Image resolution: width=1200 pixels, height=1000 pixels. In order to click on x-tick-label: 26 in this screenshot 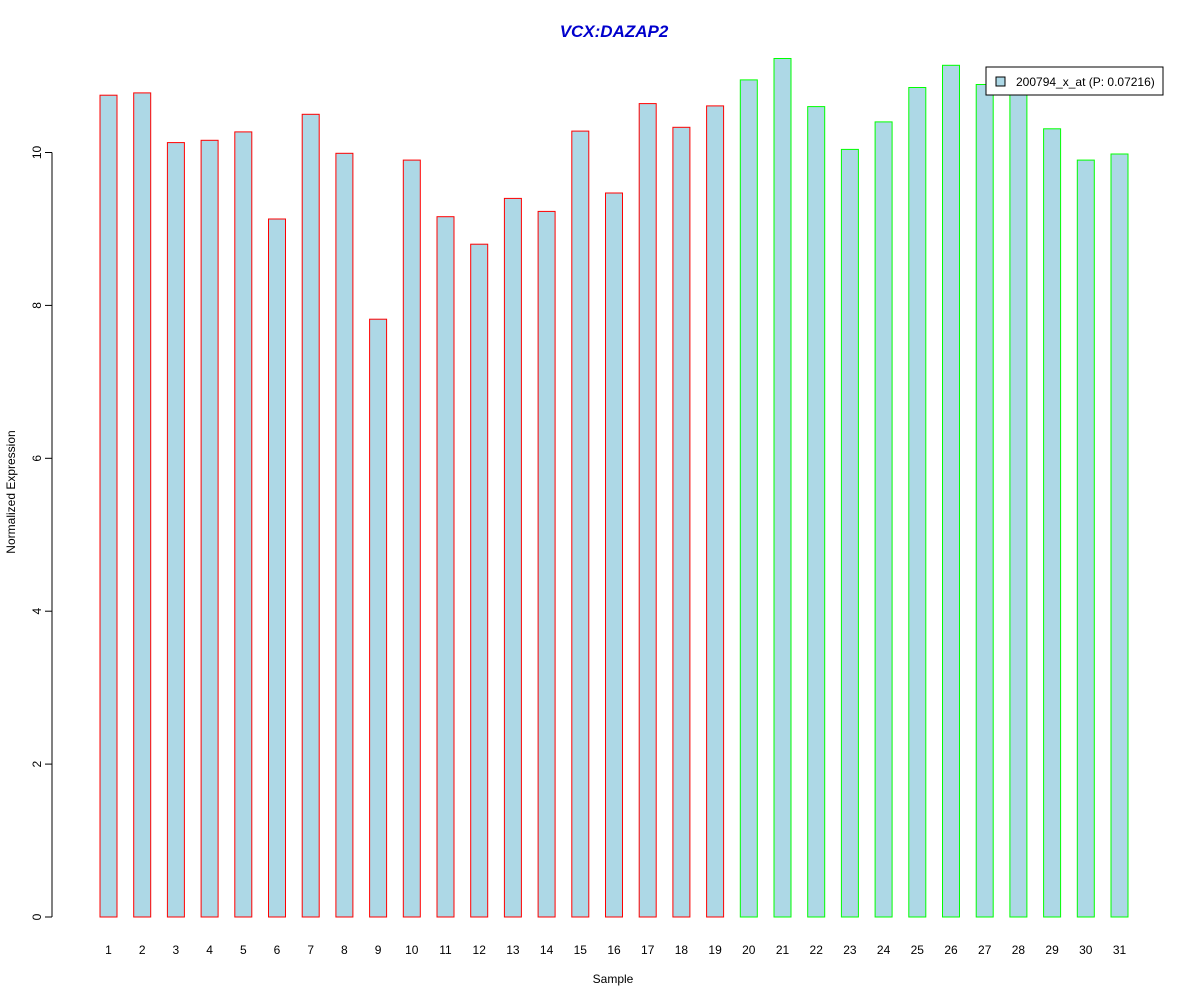, I will do `click(951, 950)`.